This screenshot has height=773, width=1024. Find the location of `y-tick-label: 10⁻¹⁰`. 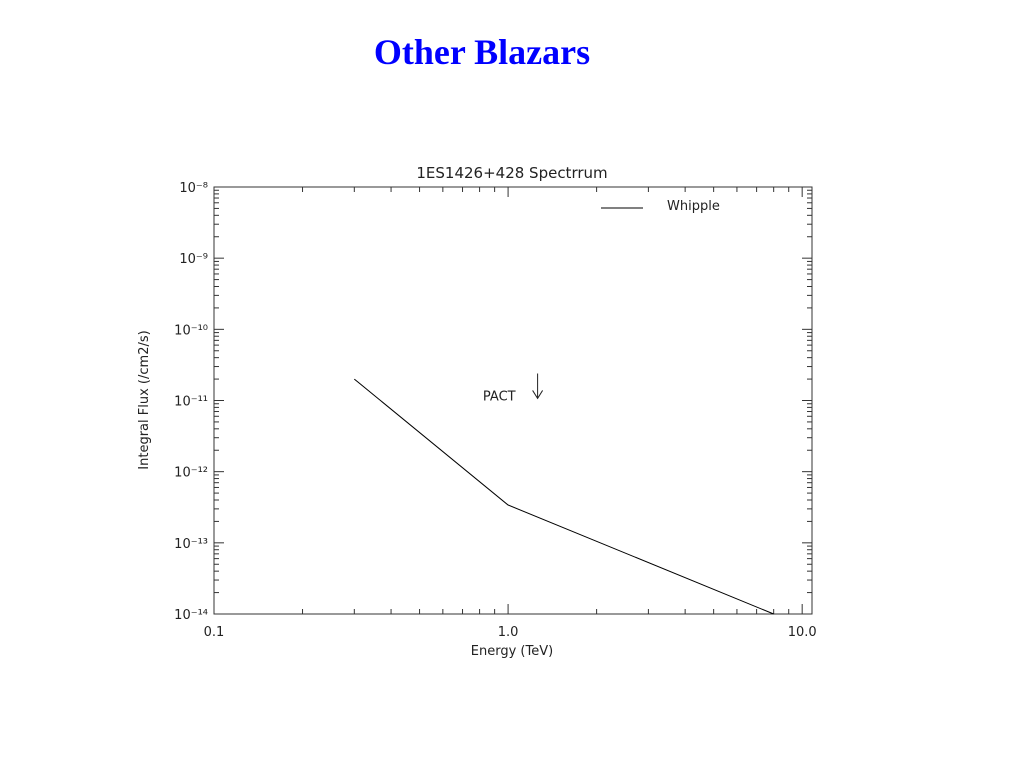

y-tick-label: 10⁻¹⁰ is located at coordinates (191, 330).